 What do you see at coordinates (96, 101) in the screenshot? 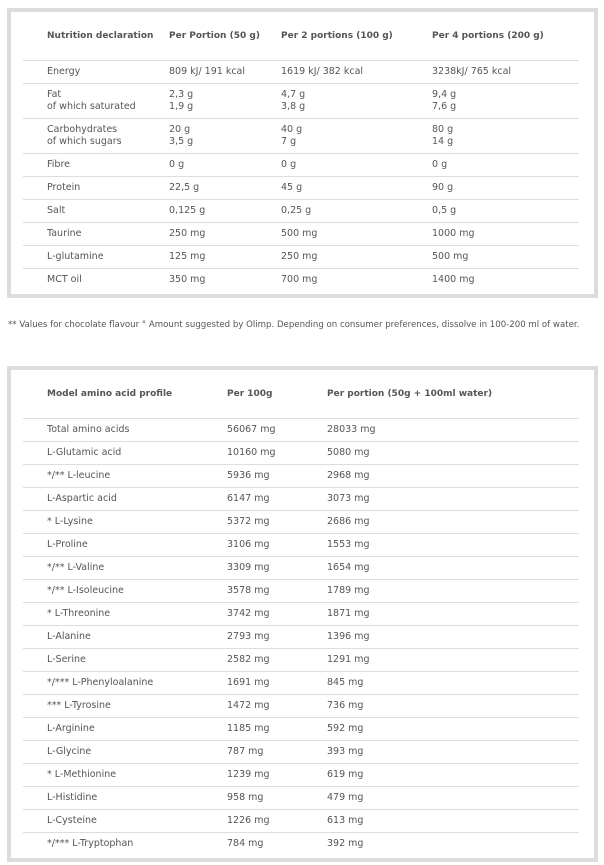
I see `row-label: Fat of which saturated` at bounding box center [96, 101].